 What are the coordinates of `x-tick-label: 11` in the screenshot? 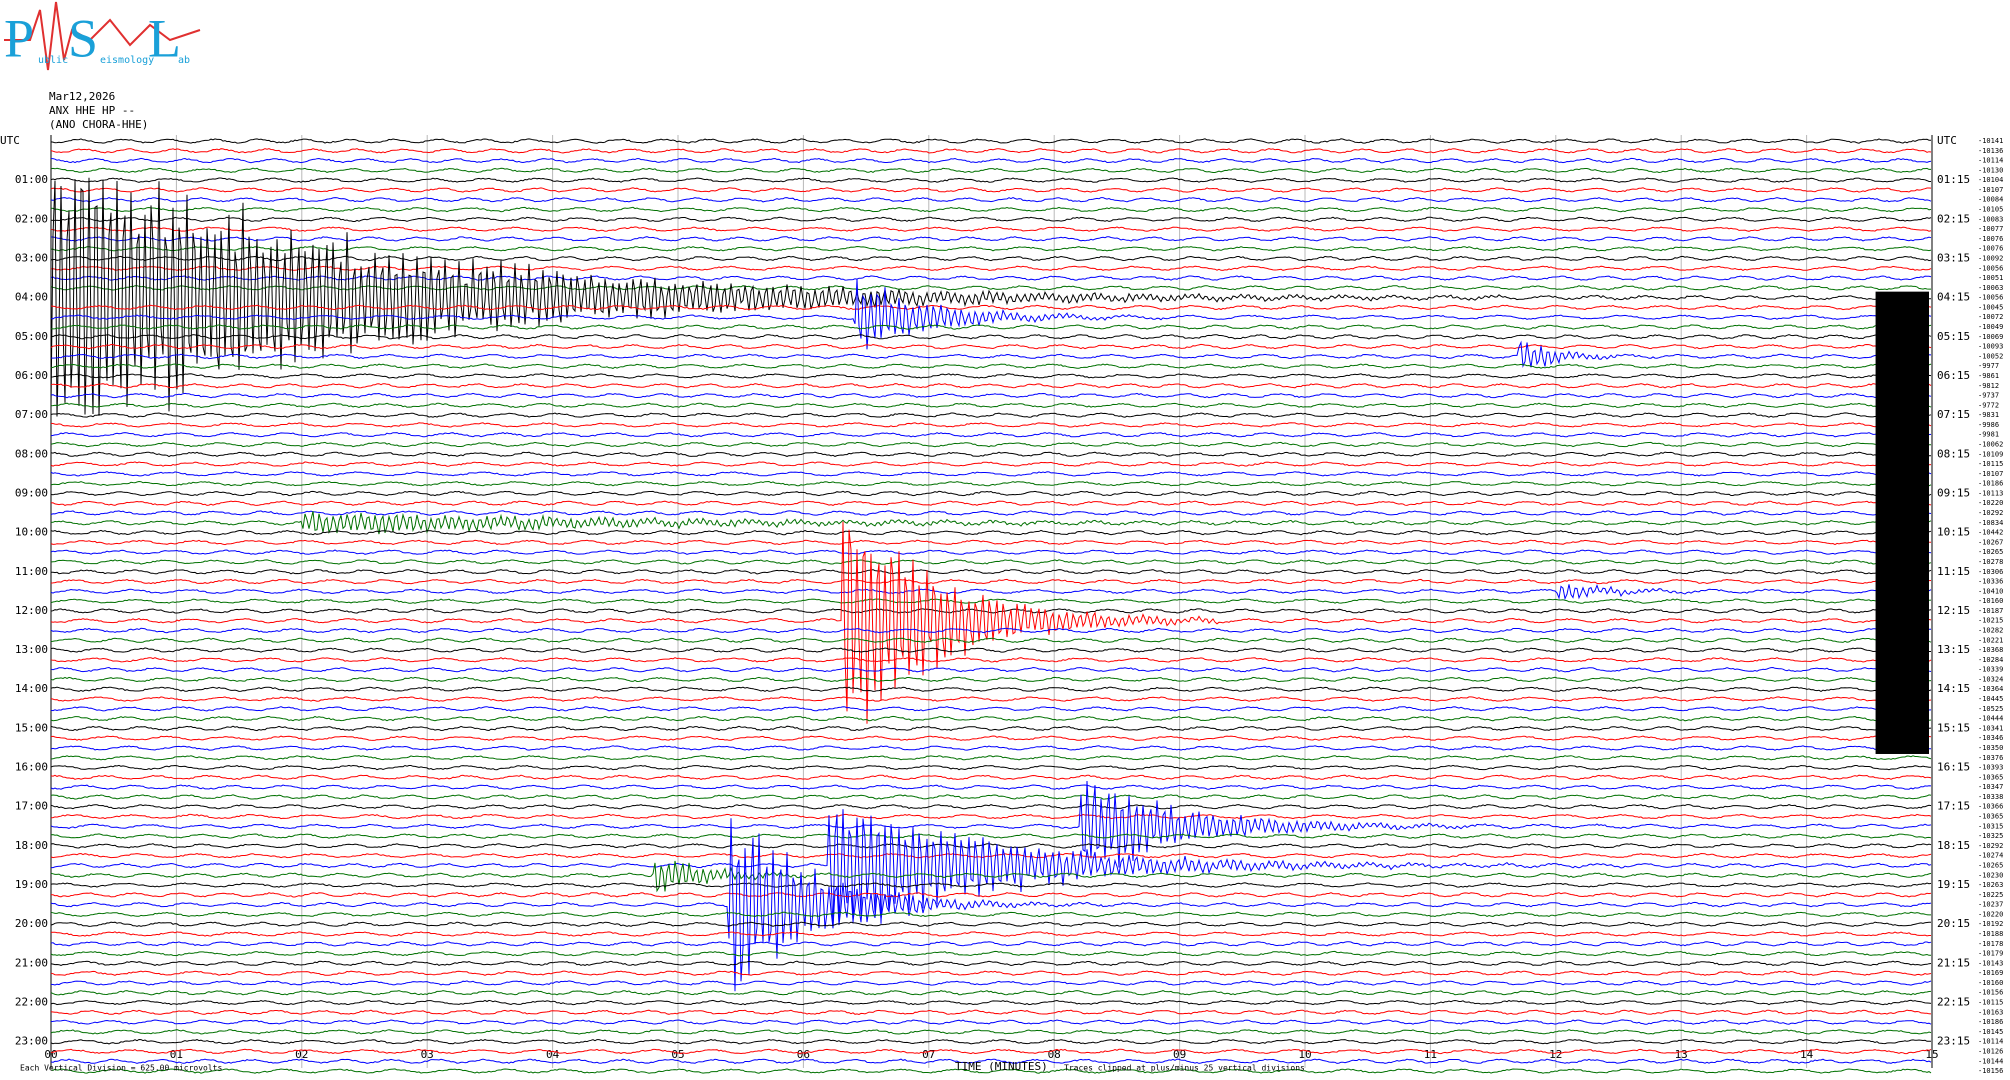 It's located at (1430, 1054).